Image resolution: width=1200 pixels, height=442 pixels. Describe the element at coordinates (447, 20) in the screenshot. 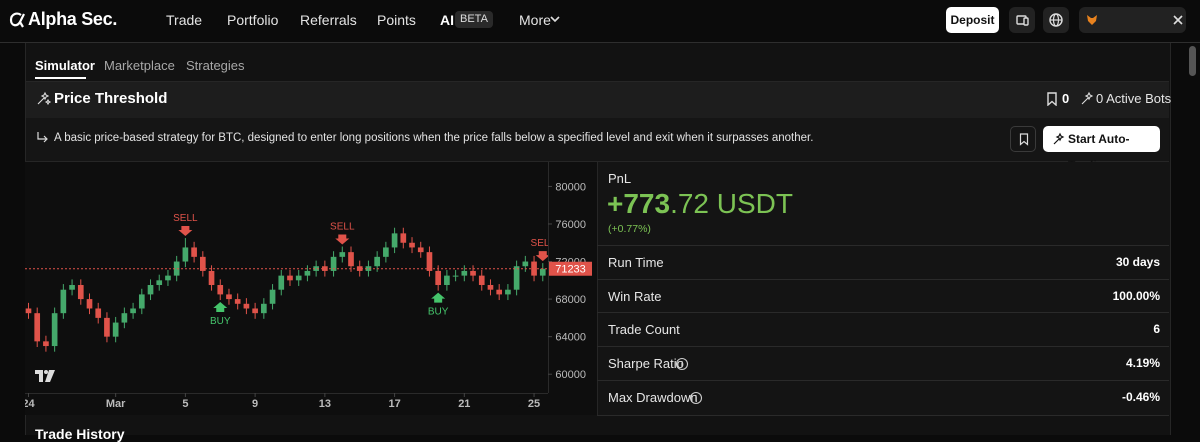

I see `nav-link: AI` at that location.